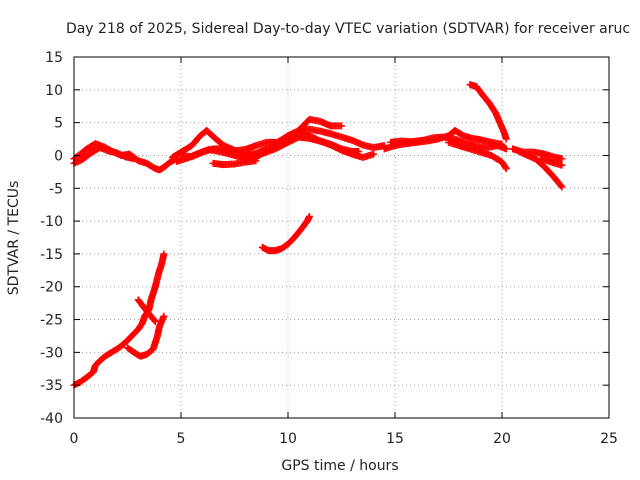  What do you see at coordinates (51, 419) in the screenshot?
I see `y-tick-label: -40` at bounding box center [51, 419].